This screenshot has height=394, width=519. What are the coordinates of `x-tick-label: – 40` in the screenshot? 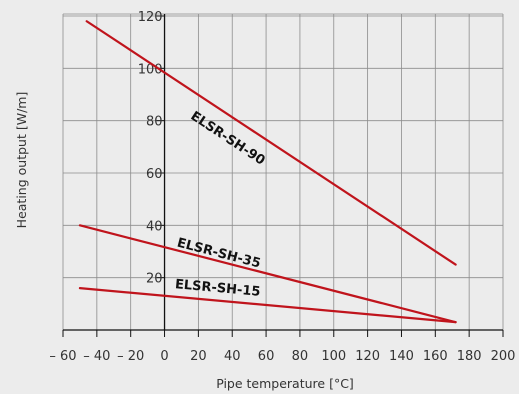 It's located at (96, 356).